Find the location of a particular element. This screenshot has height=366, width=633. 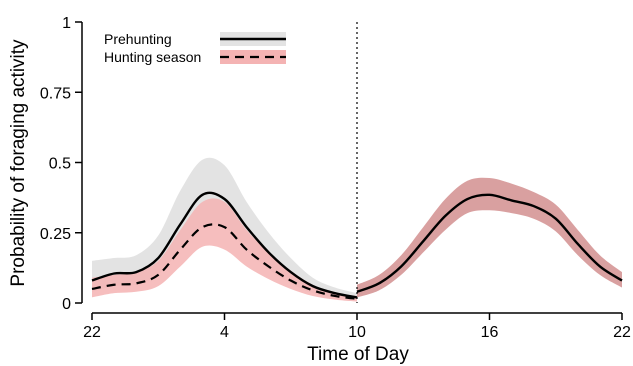

y-tick-label: 1 is located at coordinates (66, 23).